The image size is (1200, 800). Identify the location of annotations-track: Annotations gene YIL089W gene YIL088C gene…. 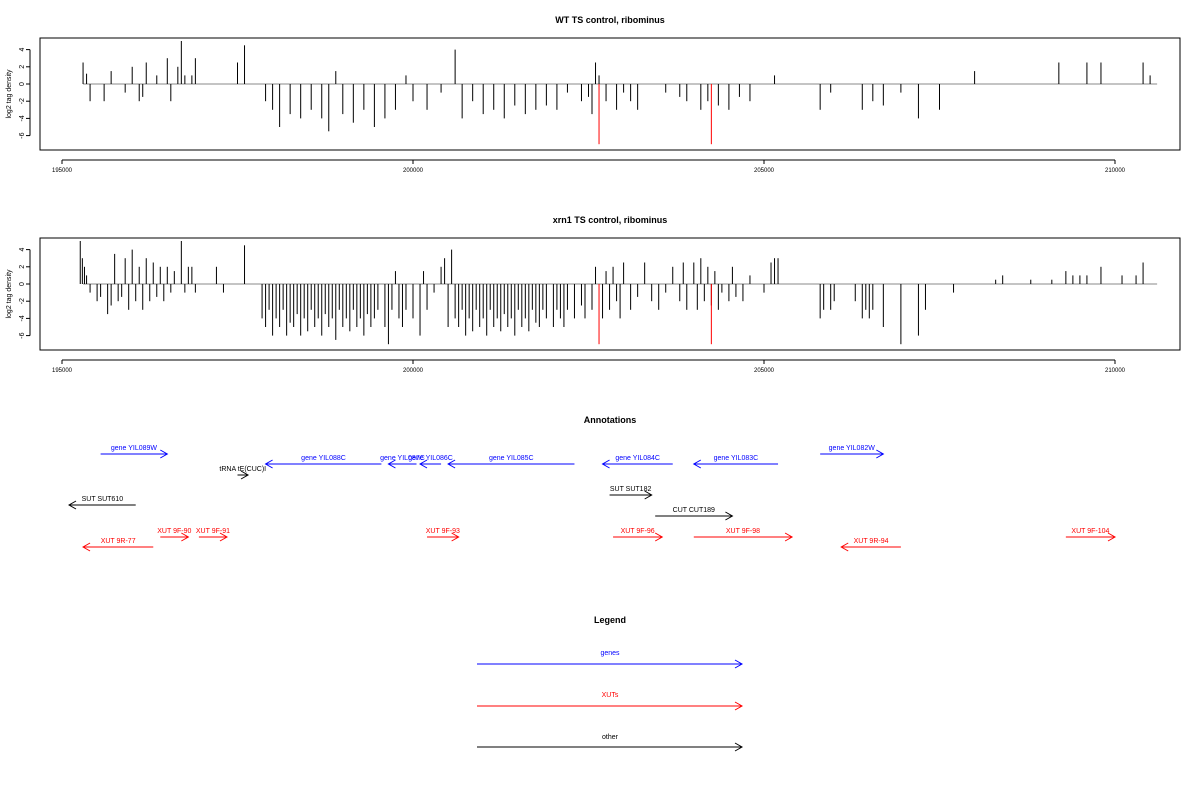
(592, 483).